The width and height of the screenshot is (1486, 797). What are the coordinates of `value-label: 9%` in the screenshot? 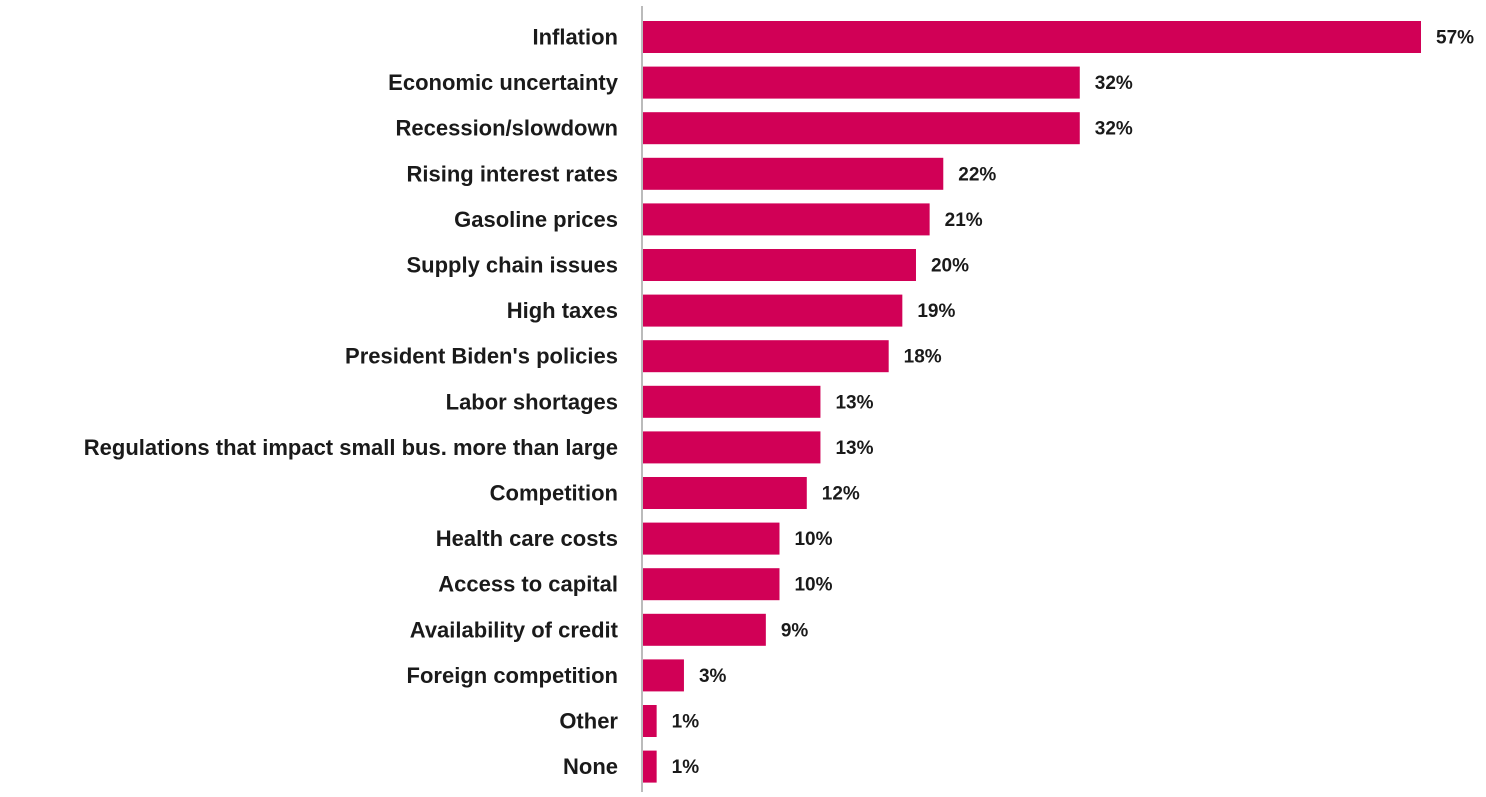 It's located at (795, 630).